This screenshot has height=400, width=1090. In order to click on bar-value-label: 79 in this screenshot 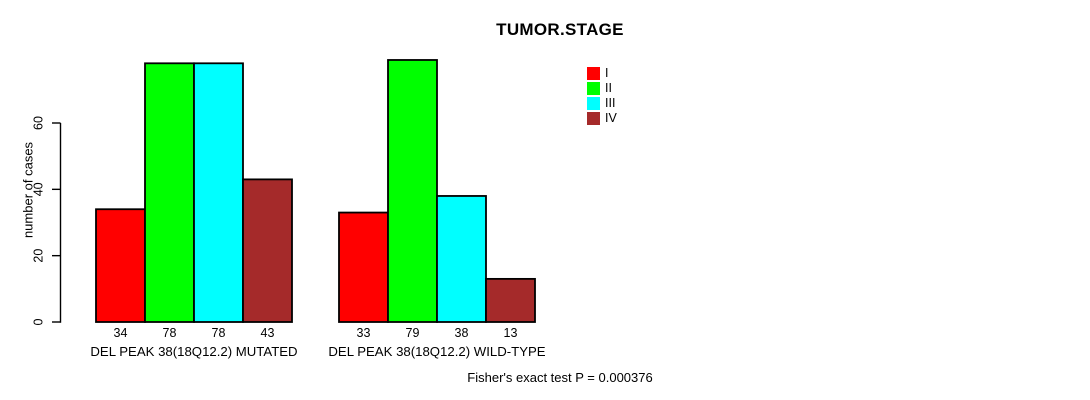, I will do `click(413, 333)`.